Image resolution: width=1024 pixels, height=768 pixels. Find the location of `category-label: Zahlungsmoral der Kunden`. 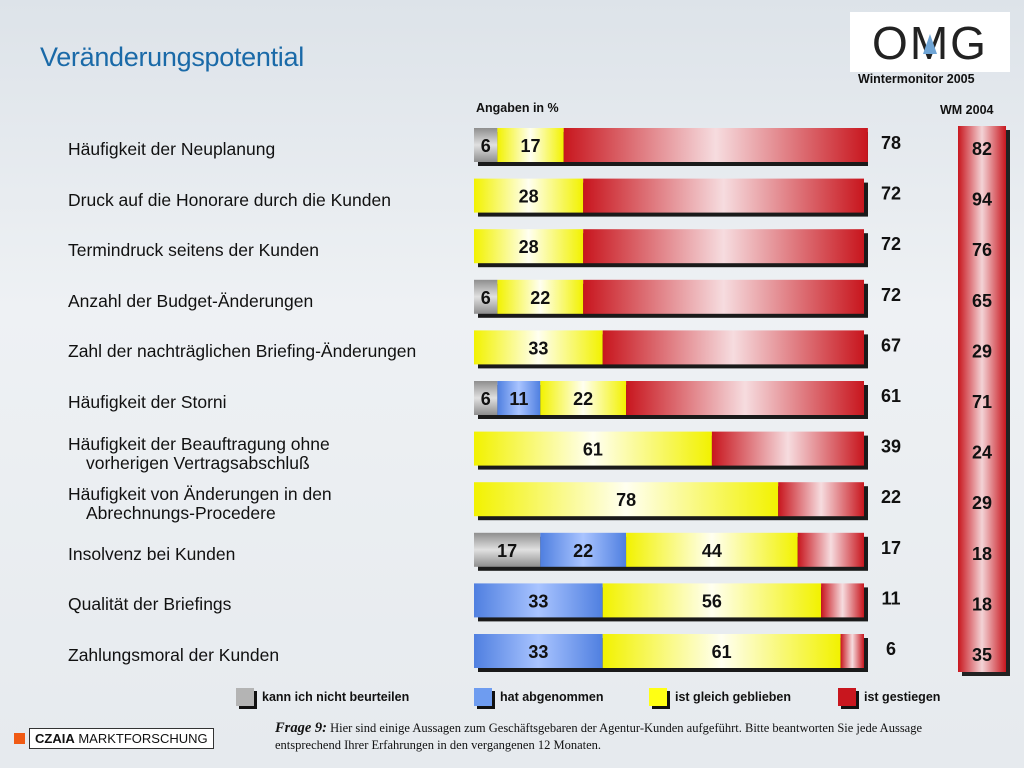

category-label: Zahlungsmoral der Kunden is located at coordinates (173, 655).